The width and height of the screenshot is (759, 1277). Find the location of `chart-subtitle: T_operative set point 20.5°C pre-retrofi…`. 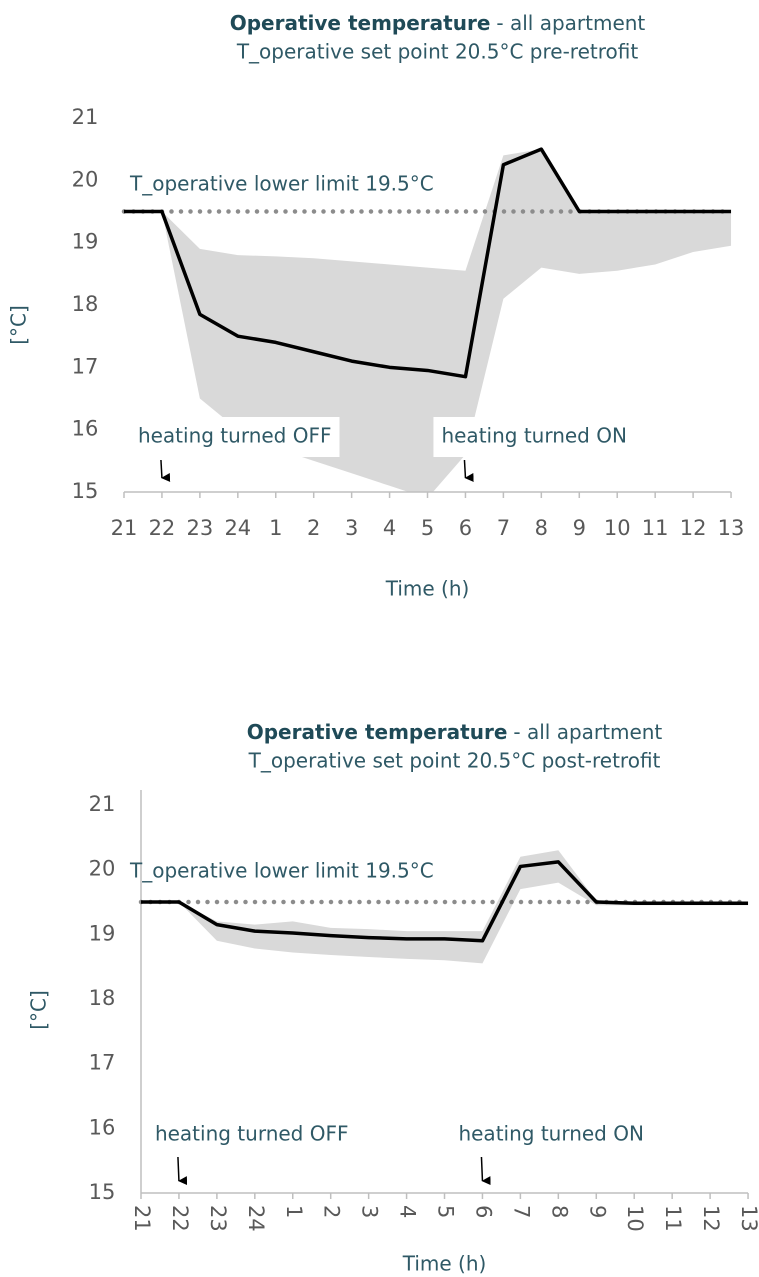

chart-subtitle: T_operative set point 20.5°C pre-retrofi… is located at coordinates (437, 52).